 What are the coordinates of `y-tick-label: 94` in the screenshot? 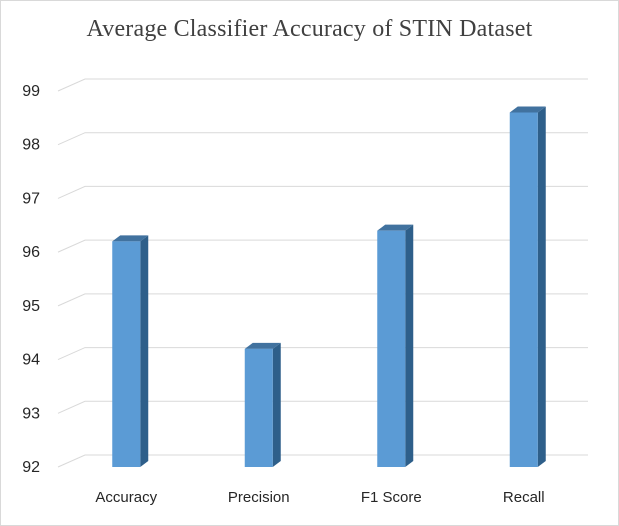 It's located at (31, 360).